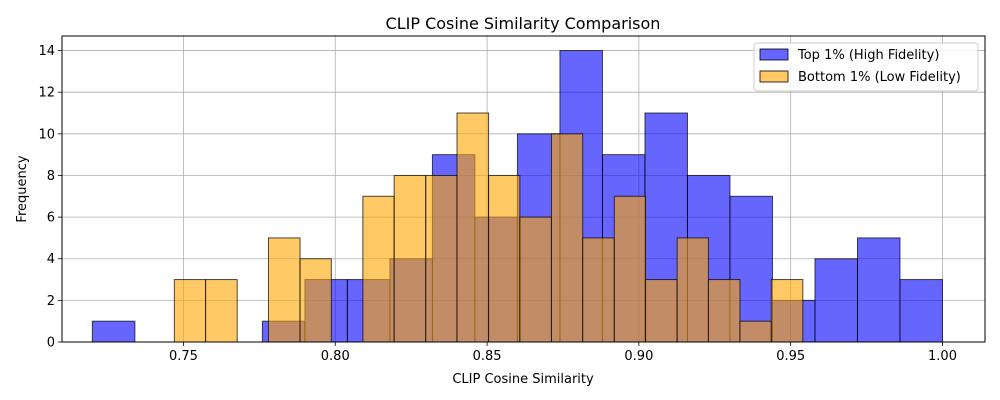 The height and width of the screenshot is (400, 1000). Describe the element at coordinates (46, 51) in the screenshot. I see `y-tick-label: 14` at that location.